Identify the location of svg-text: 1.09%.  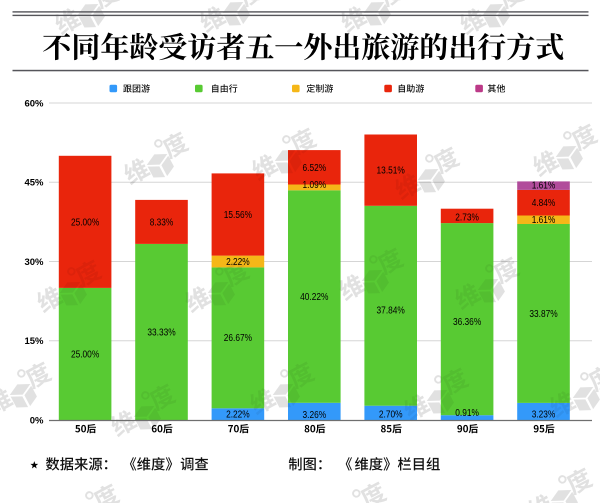
(315, 185).